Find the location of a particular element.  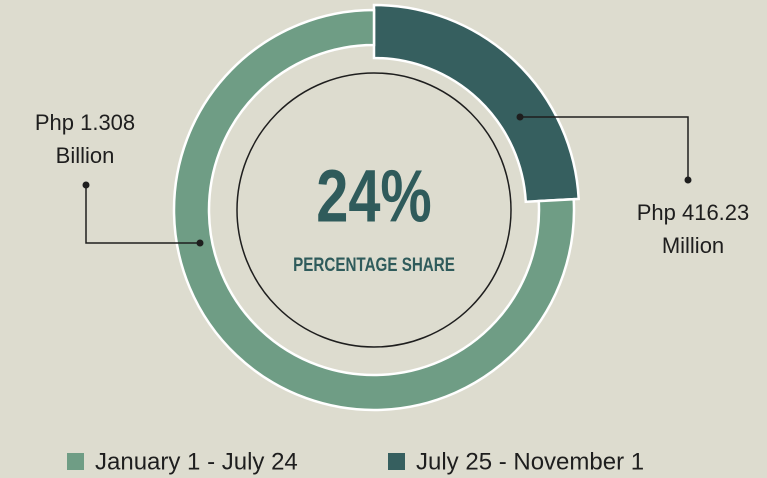

center-label: 24% is located at coordinates (374, 197).